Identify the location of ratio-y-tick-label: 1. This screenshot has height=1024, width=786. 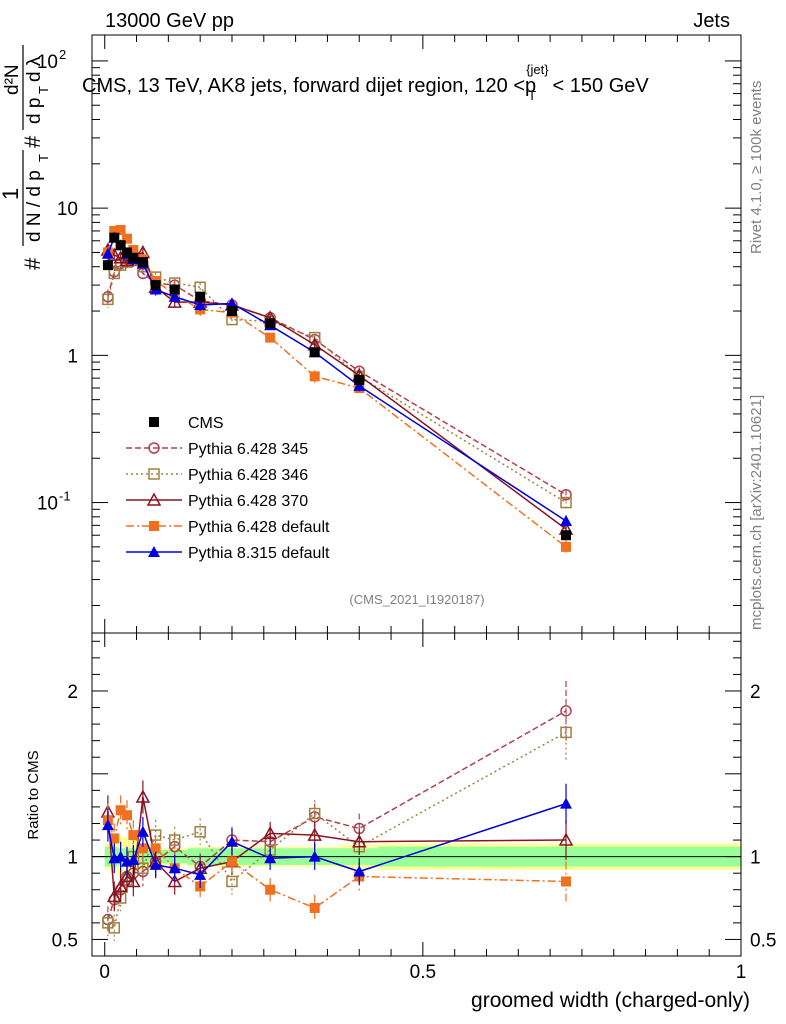
(72, 858).